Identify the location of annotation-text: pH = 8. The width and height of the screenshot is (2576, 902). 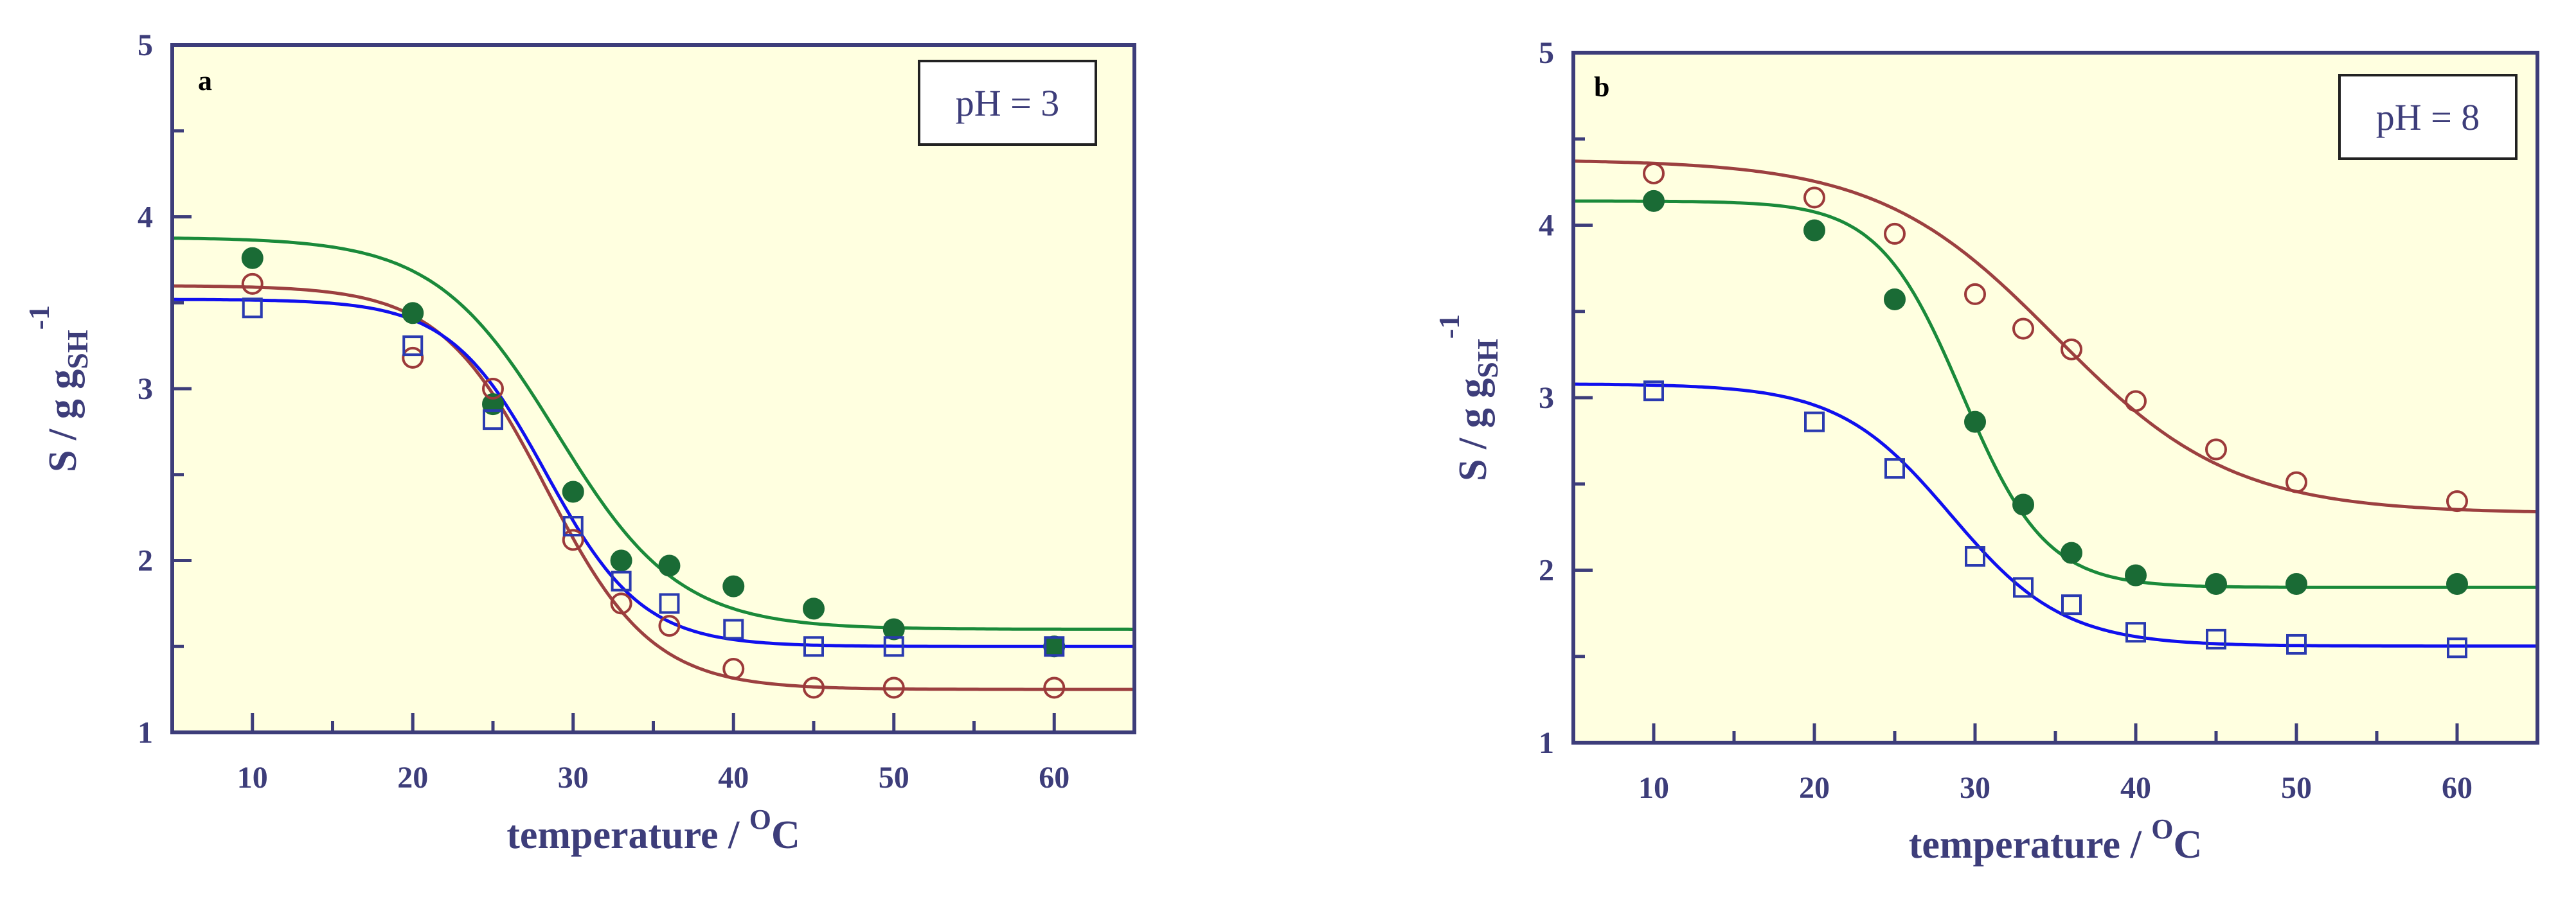
(2428, 117).